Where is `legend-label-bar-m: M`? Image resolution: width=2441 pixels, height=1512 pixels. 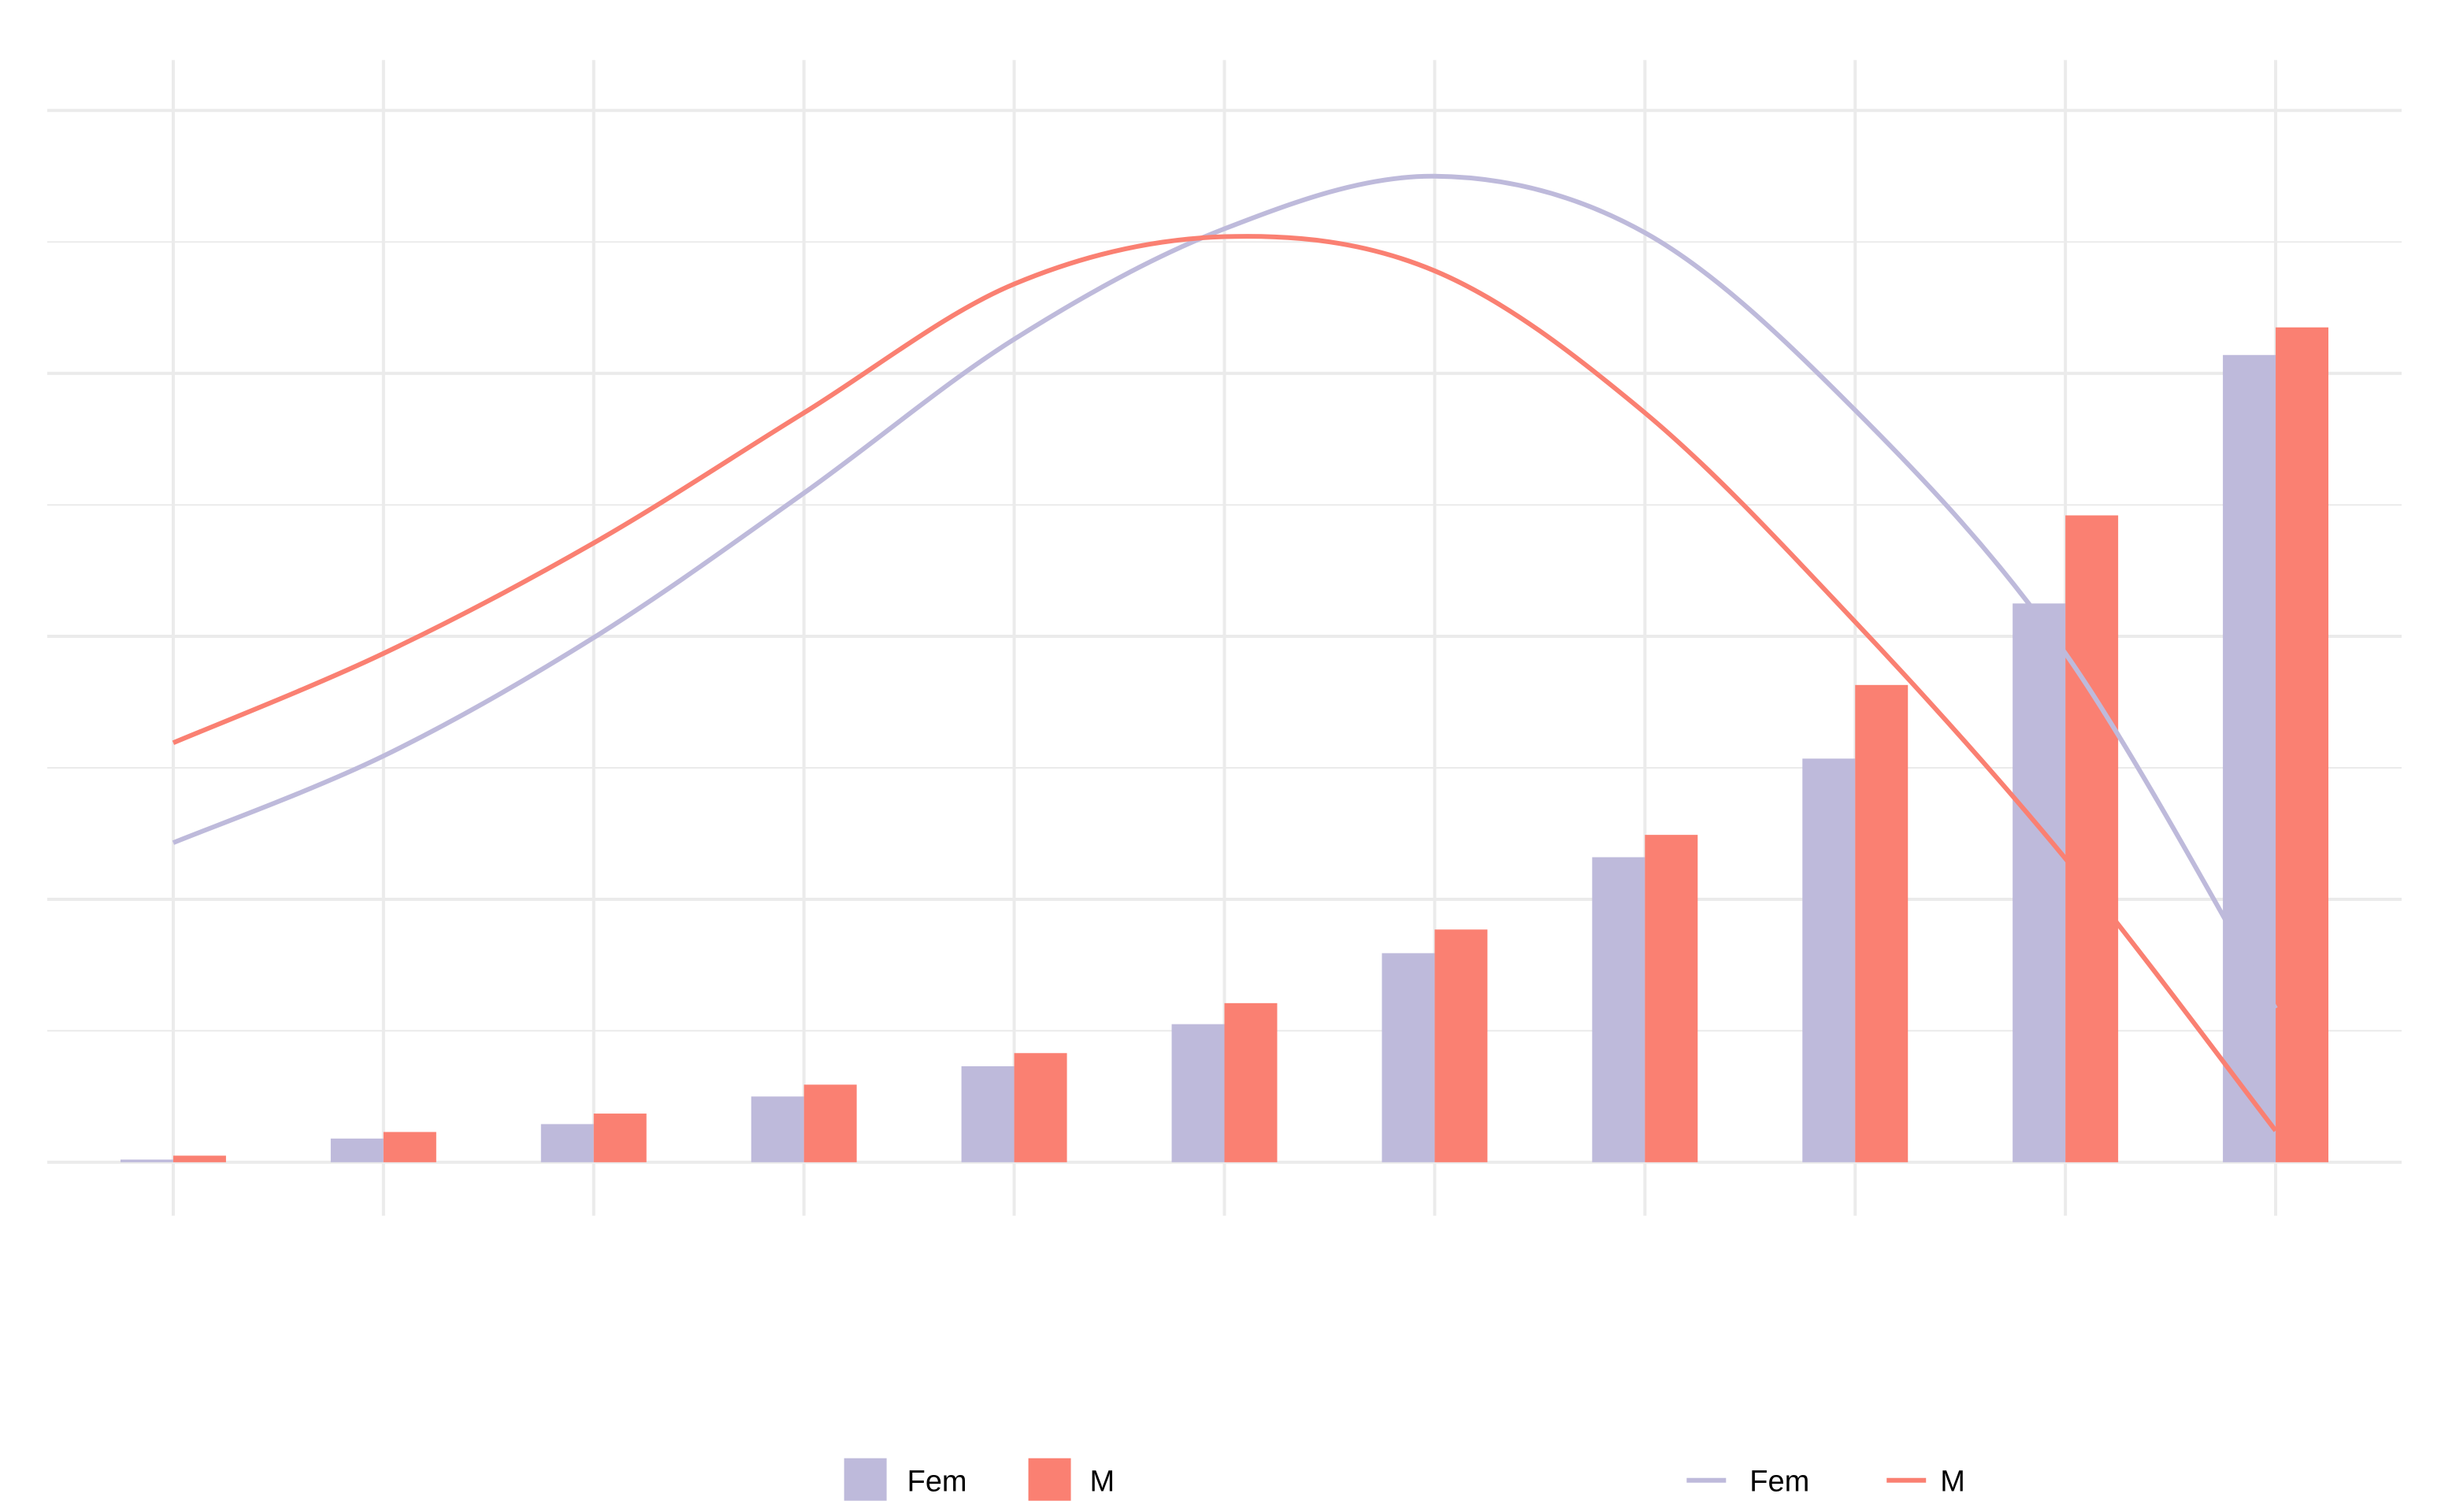
legend-label-bar-m: M is located at coordinates (1103, 1482).